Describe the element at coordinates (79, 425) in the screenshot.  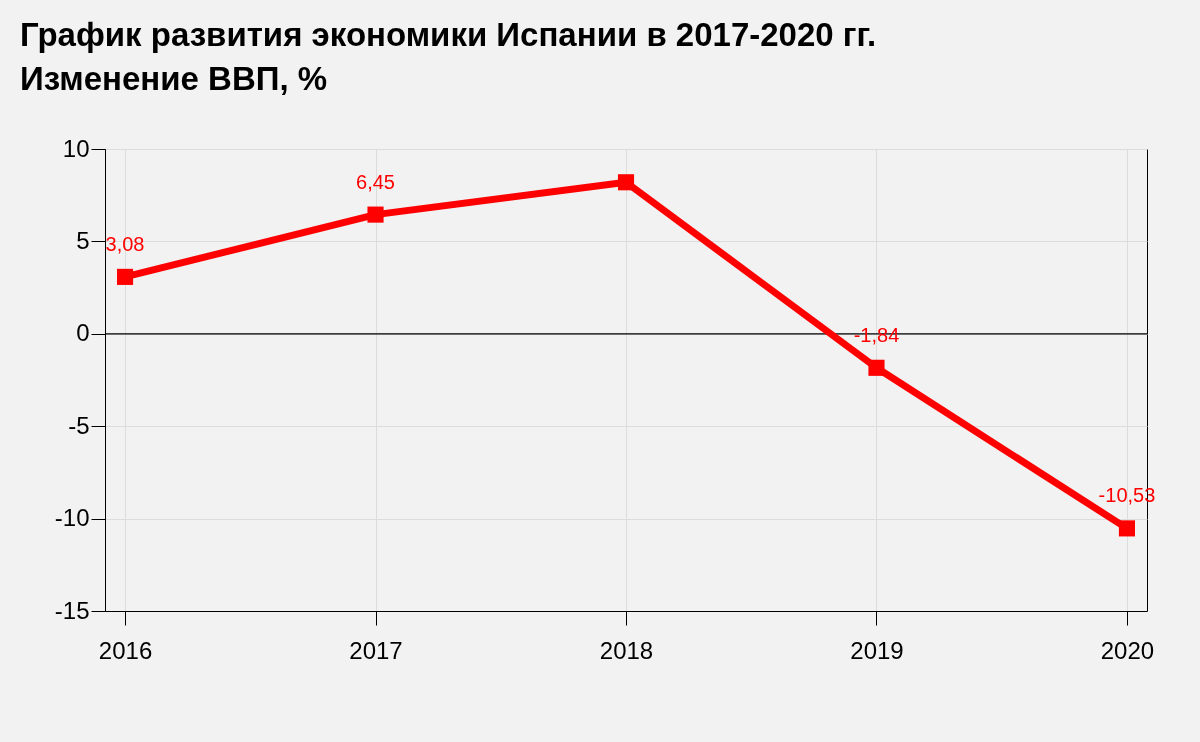
I see `y-tick-label: -5` at that location.